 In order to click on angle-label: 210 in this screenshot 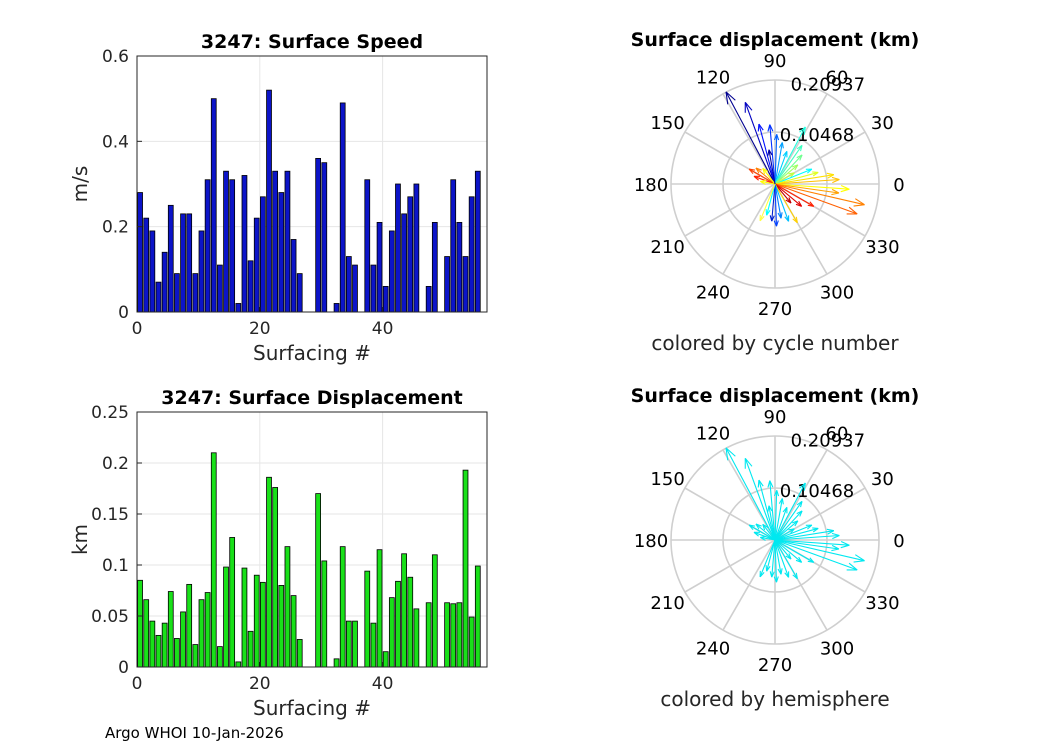, I will do `click(667, 247)`.